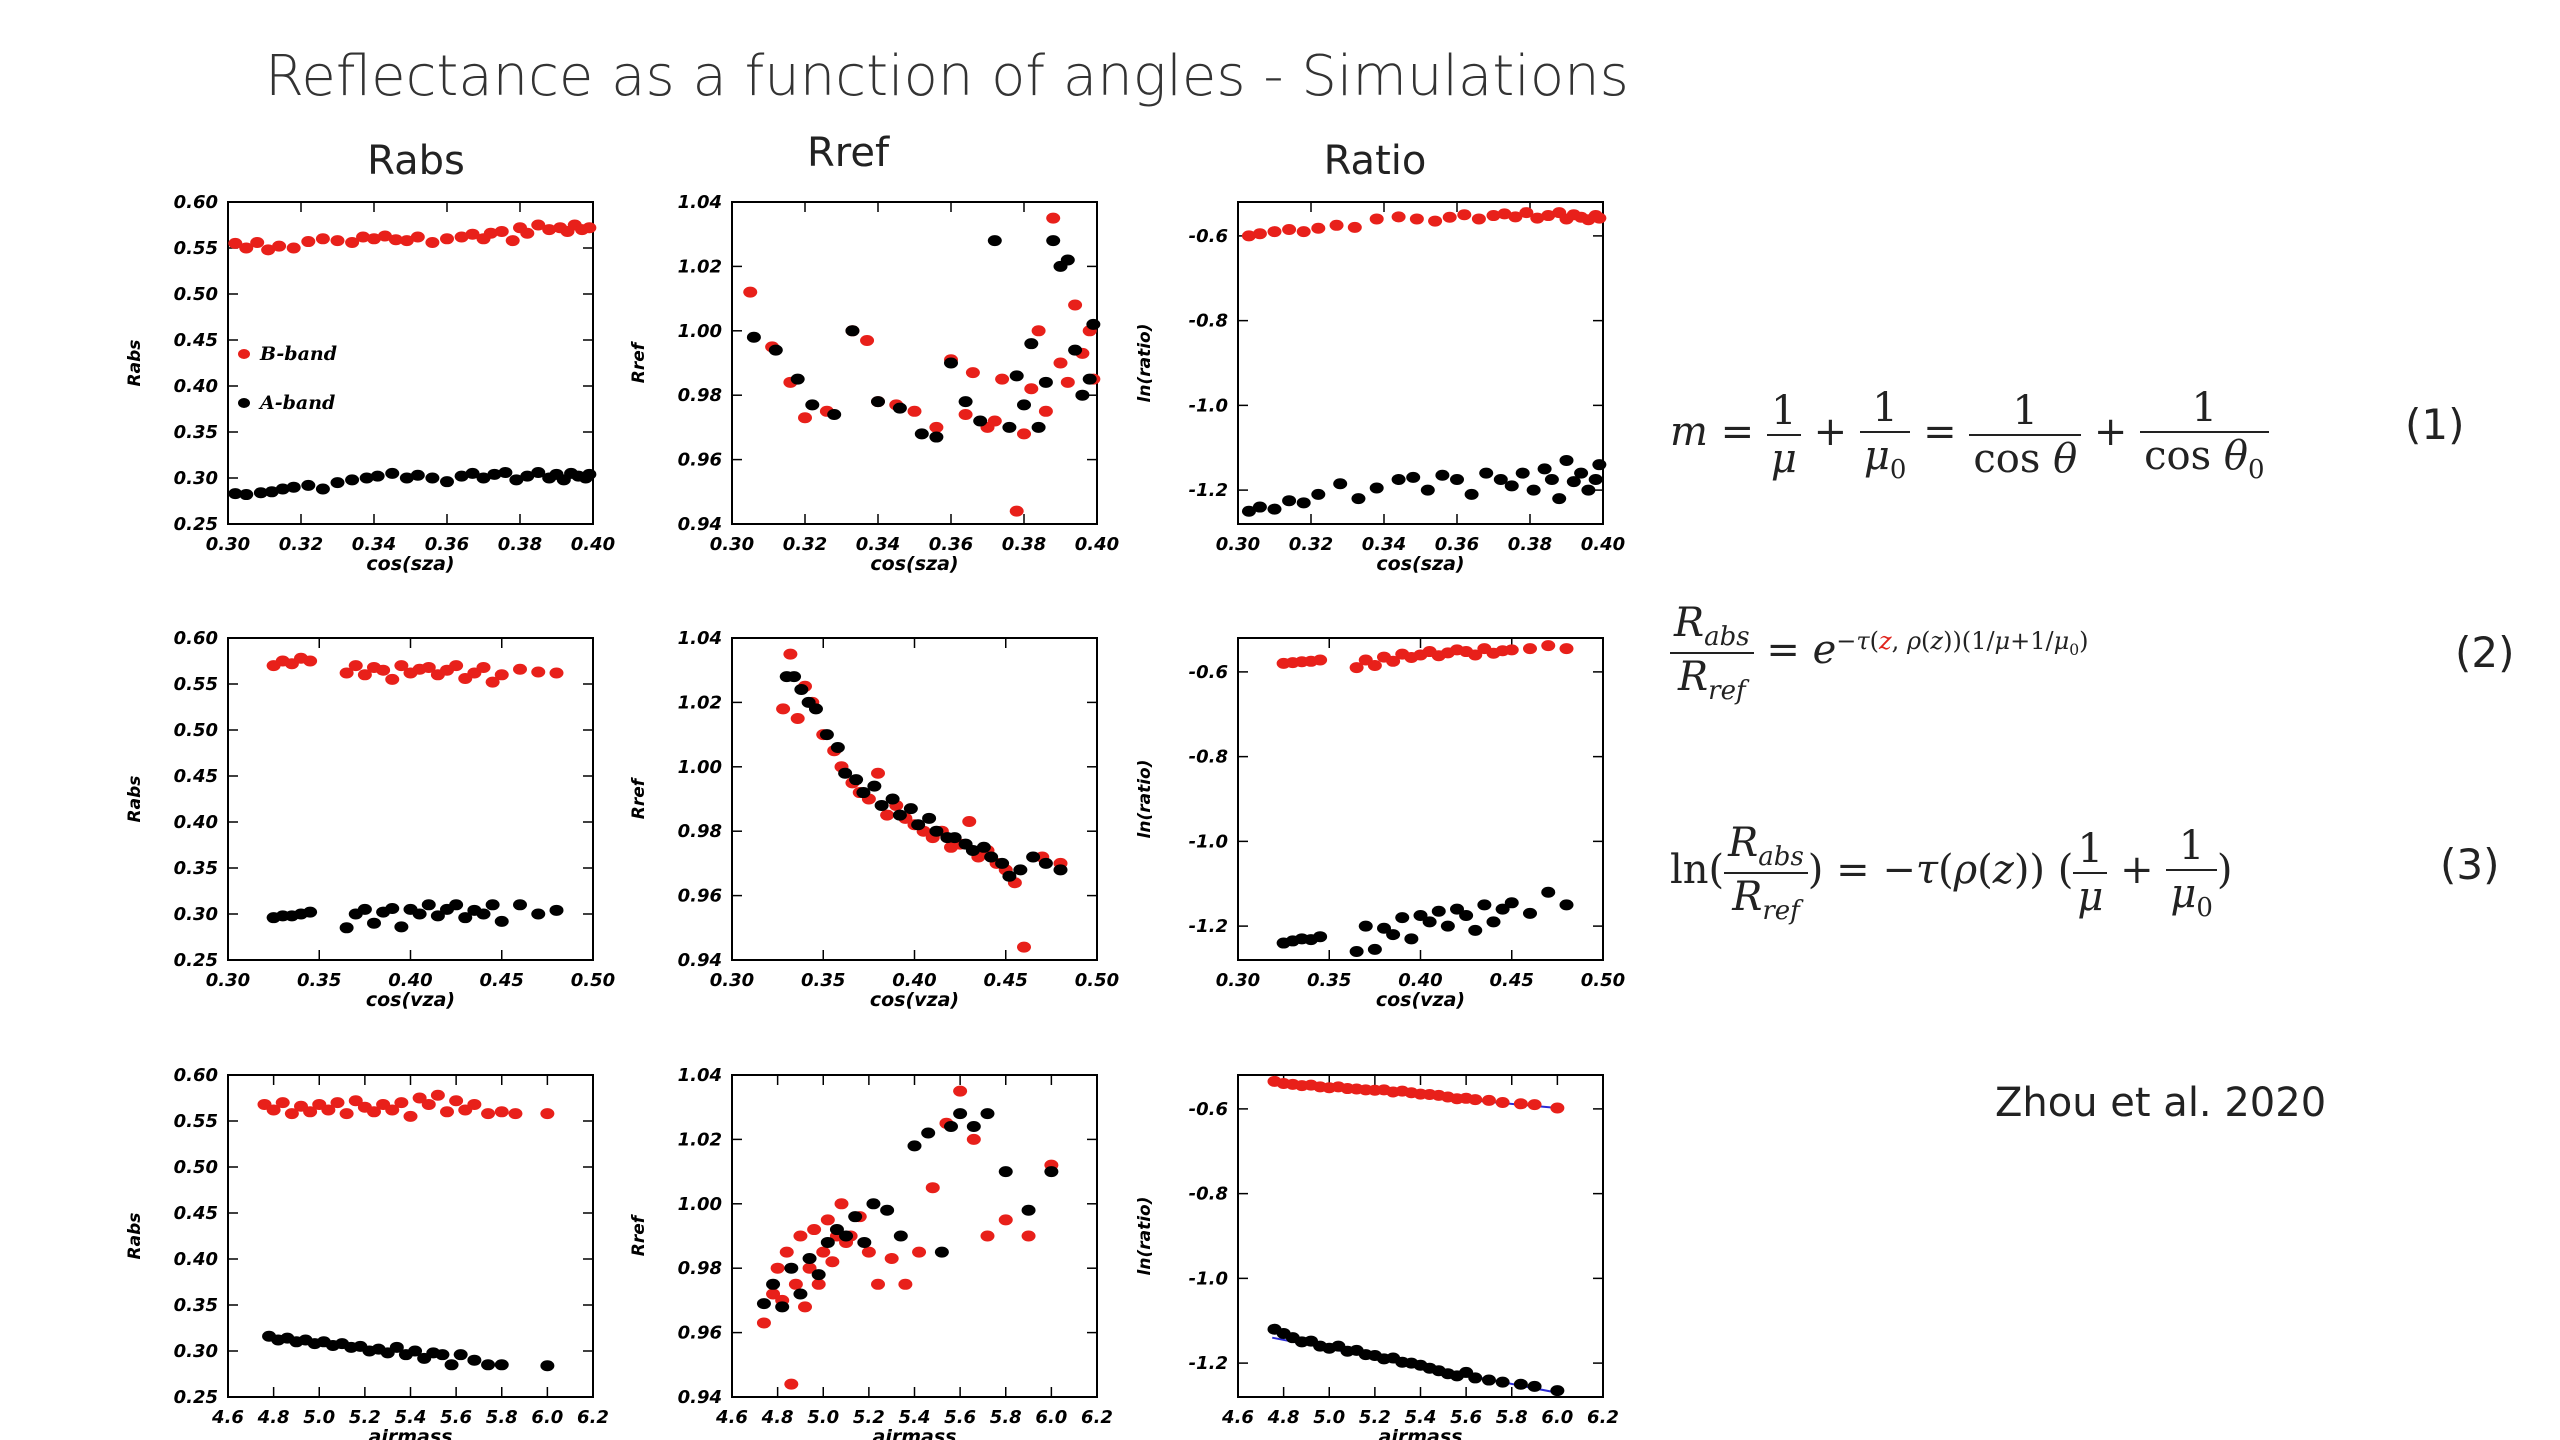  Describe the element at coordinates (416, 161) in the screenshot. I see `column-header-rabs: Rabs` at that location.